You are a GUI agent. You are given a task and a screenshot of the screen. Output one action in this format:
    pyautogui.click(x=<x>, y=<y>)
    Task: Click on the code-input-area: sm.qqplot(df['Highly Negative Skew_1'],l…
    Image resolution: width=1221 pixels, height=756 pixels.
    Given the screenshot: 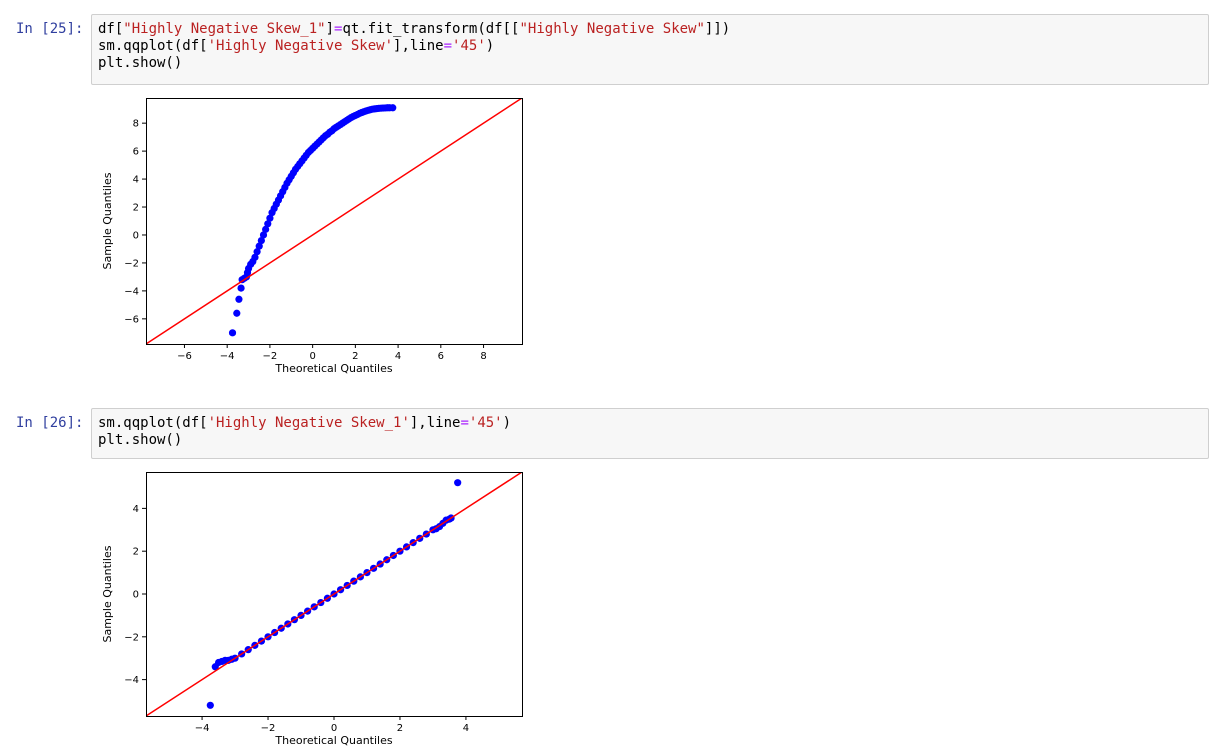 What is the action you would take?
    pyautogui.click(x=650, y=433)
    